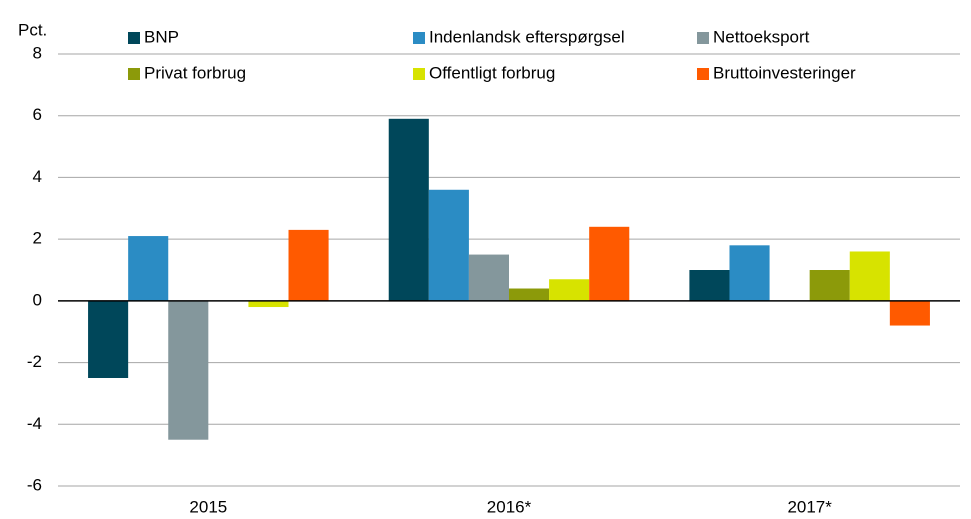 Image resolution: width=971 pixels, height=519 pixels. What do you see at coordinates (509, 506) in the screenshot?
I see `x-tick-label: 2016*` at bounding box center [509, 506].